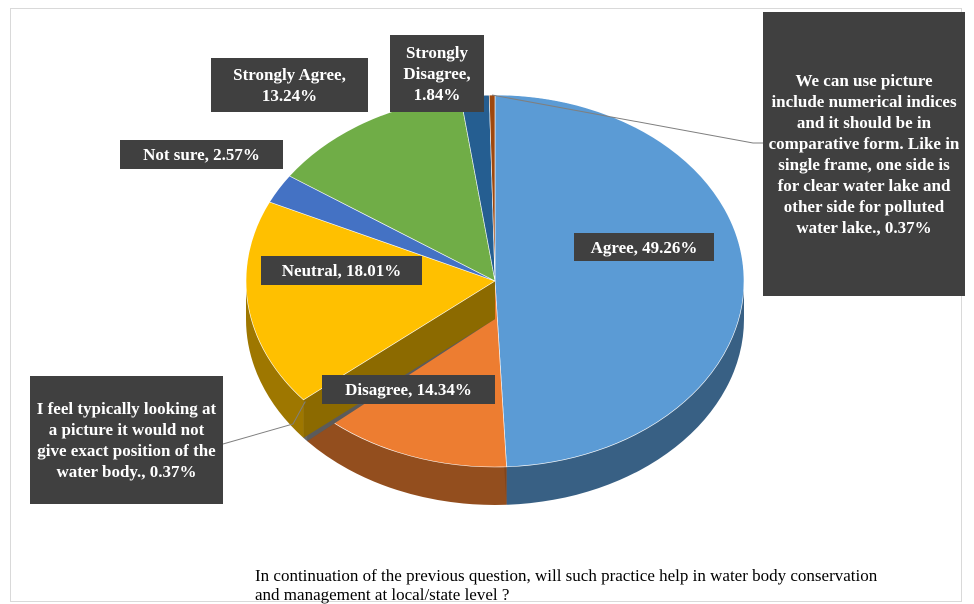 The image size is (974, 604). Describe the element at coordinates (437, 73) in the screenshot. I see `data-label: Strongly Disagree, 1.84%` at that location.